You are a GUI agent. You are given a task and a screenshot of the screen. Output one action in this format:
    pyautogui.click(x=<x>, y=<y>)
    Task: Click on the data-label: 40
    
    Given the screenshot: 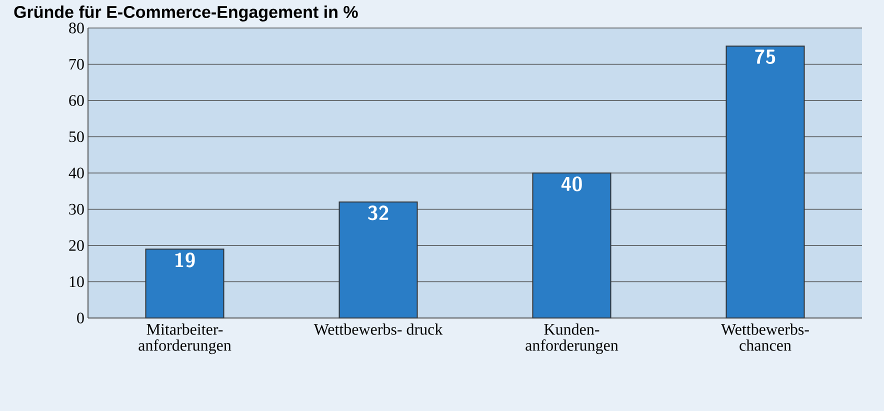 What is the action you would take?
    pyautogui.click(x=571, y=184)
    